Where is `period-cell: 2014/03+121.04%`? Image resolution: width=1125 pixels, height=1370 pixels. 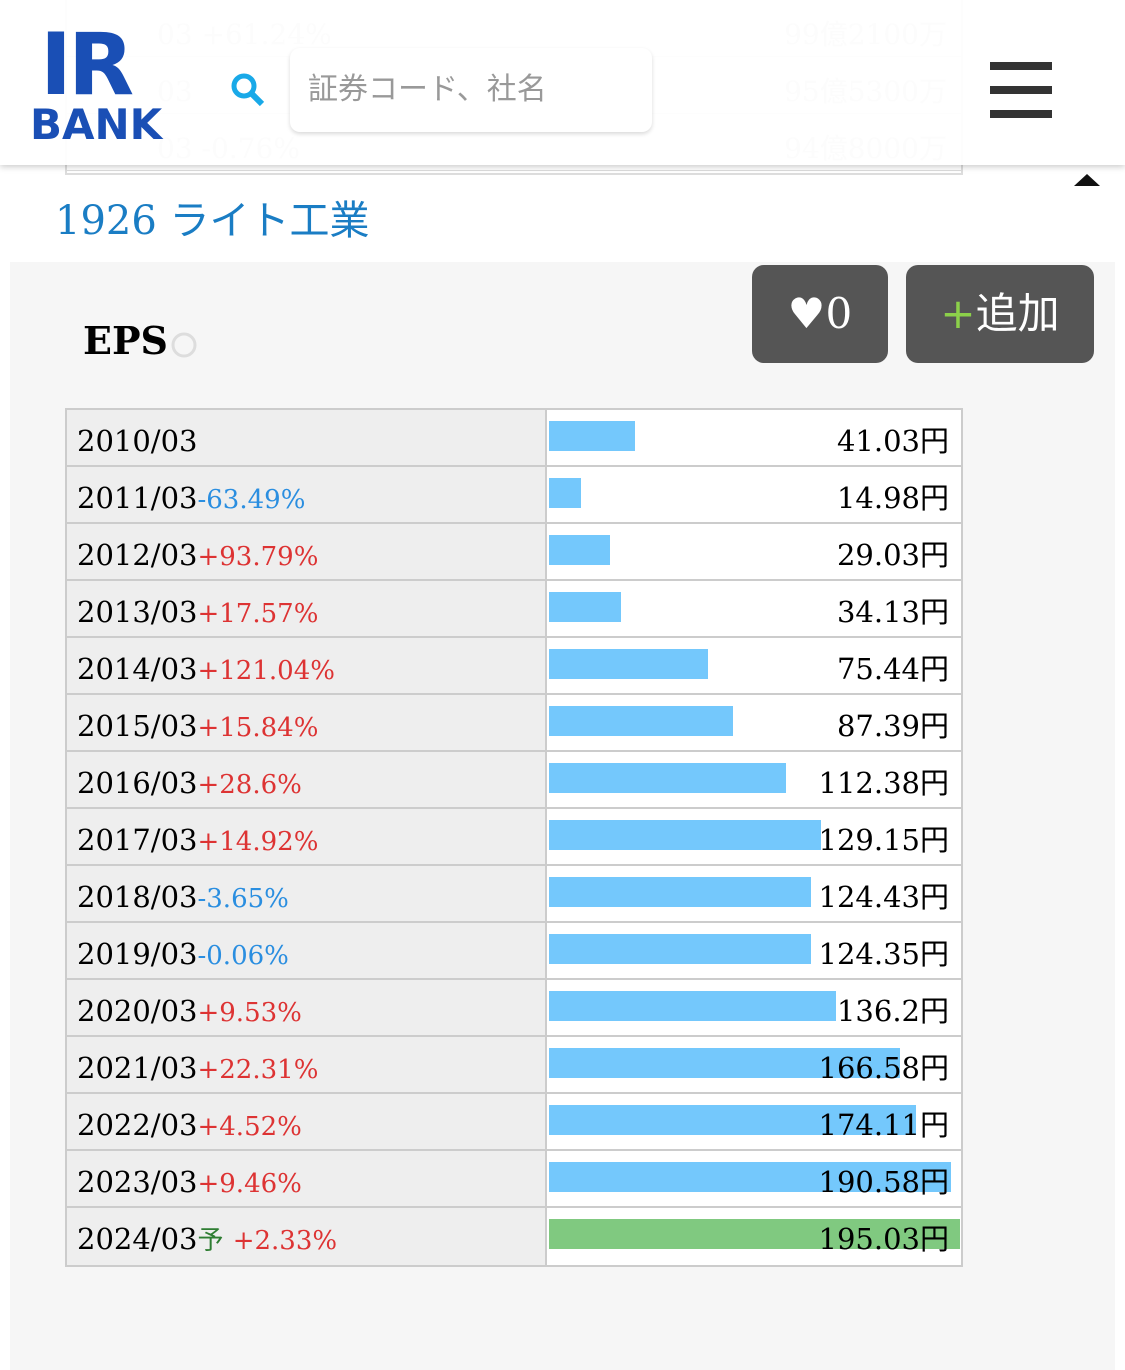
period-cell: 2014/03+121.04% is located at coordinates (307, 665).